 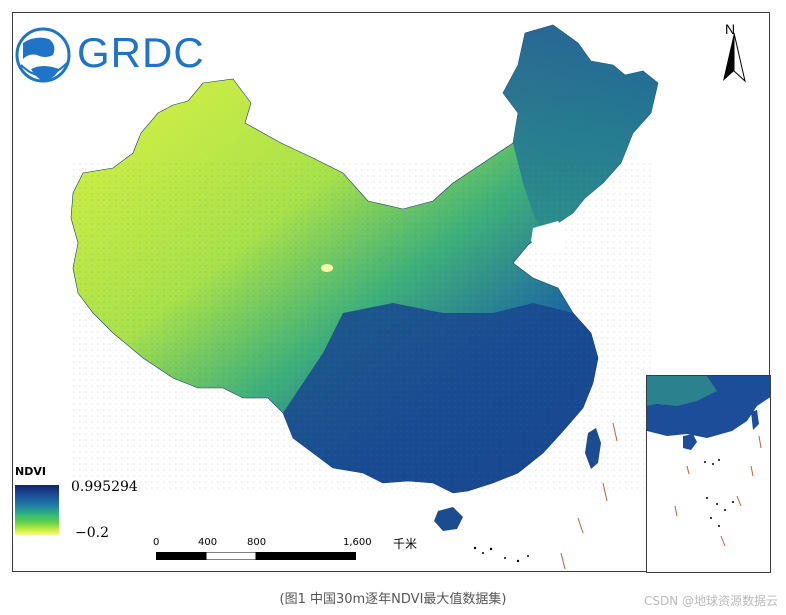 What do you see at coordinates (730, 29) in the screenshot?
I see `north-label: N` at bounding box center [730, 29].